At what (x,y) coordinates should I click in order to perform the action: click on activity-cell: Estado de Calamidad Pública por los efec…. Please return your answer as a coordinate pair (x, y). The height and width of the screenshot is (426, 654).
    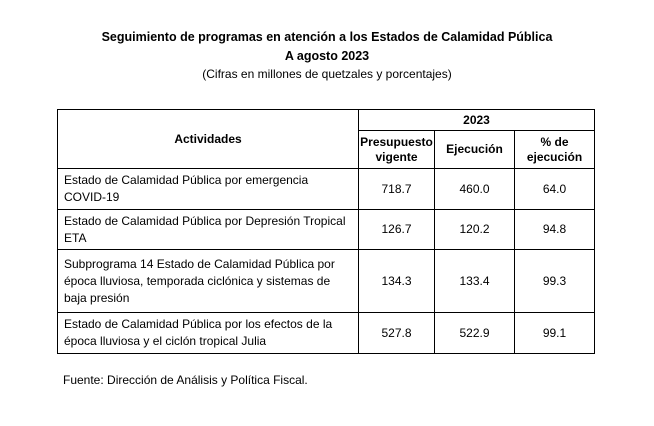
    Looking at the image, I should click on (208, 333).